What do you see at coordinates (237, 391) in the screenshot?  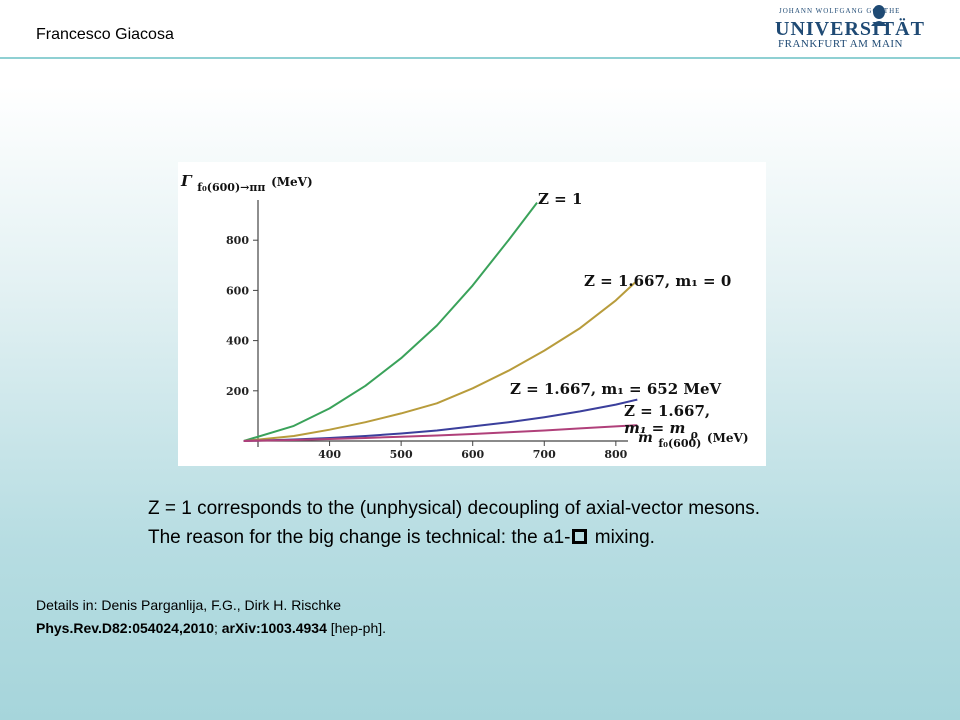 I see `y-tick-label: 200` at bounding box center [237, 391].